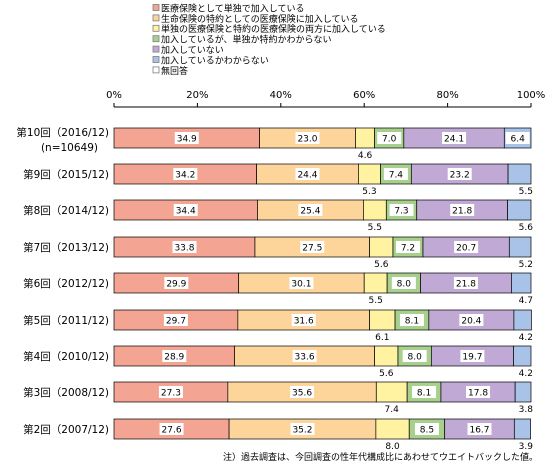  I want to click on value-label-r1-s1: 24.4, so click(307, 175).